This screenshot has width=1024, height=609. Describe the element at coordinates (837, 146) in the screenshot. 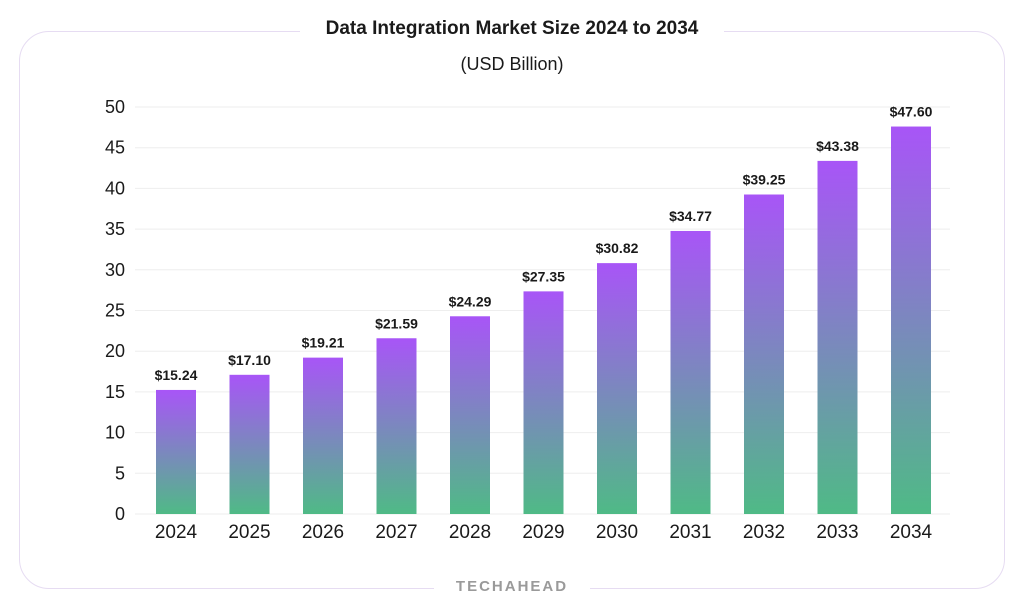

I see `value-label: $43.38` at that location.